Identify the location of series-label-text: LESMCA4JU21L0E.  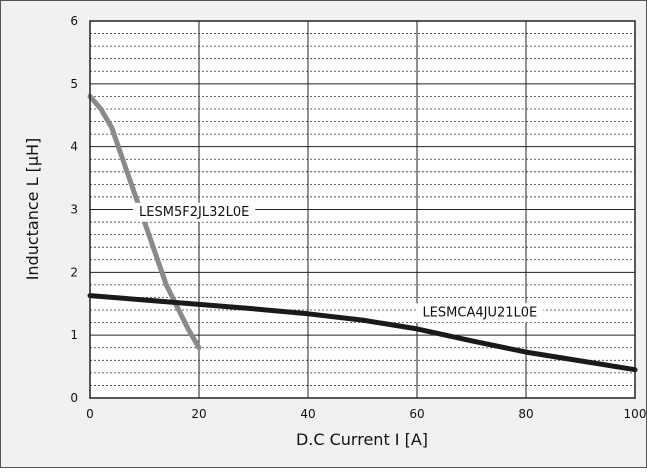
(479, 312).